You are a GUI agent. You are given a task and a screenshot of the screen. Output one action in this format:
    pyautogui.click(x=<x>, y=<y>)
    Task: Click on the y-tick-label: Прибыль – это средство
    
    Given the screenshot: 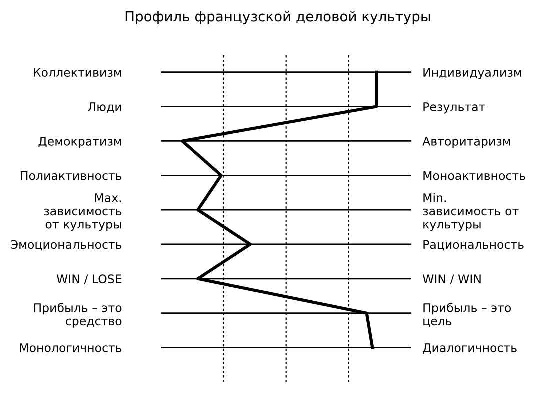 What is the action you would take?
    pyautogui.click(x=78, y=315)
    